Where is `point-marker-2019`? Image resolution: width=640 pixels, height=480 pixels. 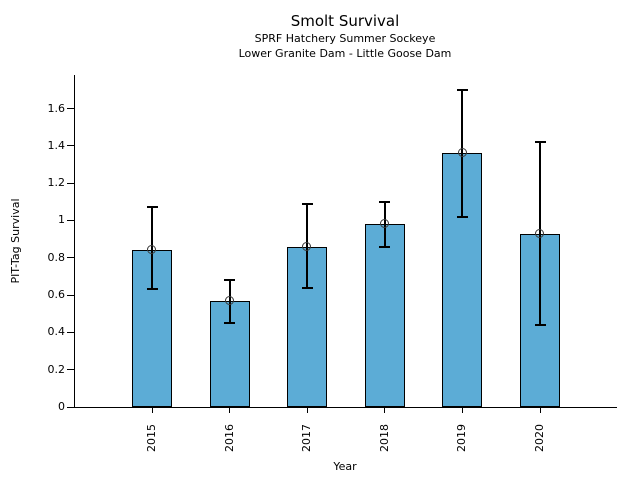
point-marker-2019 is located at coordinates (462, 153).